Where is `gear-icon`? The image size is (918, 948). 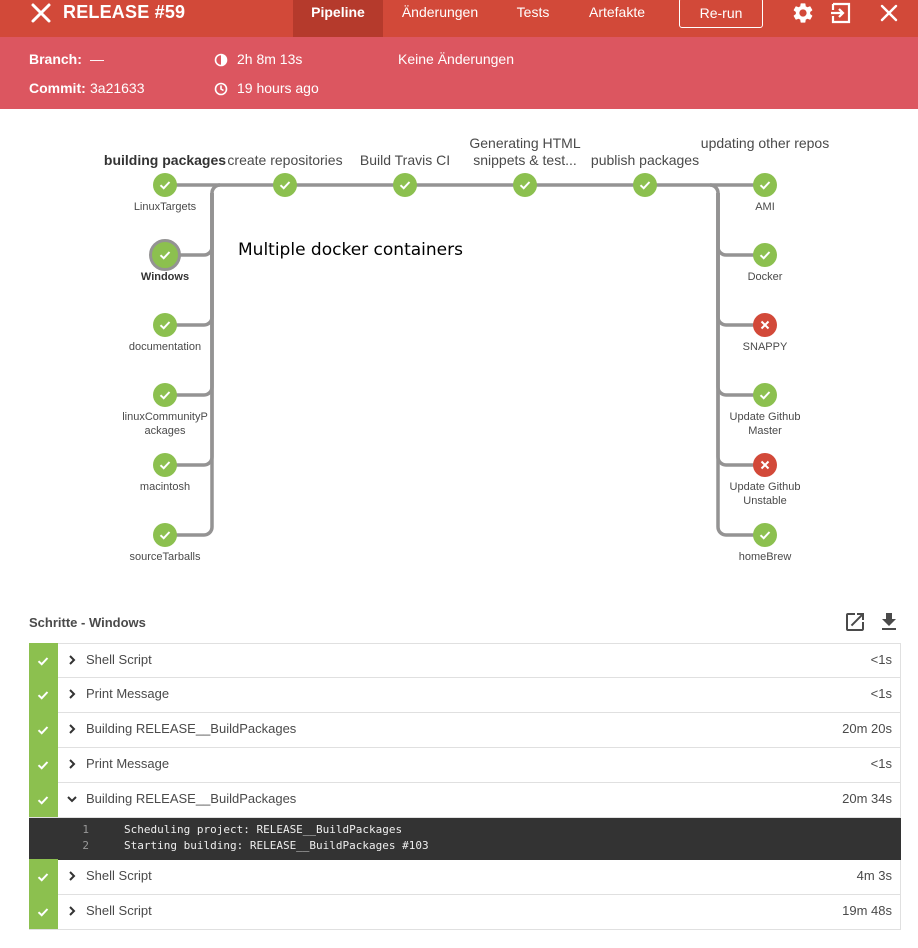
gear-icon is located at coordinates (803, 13).